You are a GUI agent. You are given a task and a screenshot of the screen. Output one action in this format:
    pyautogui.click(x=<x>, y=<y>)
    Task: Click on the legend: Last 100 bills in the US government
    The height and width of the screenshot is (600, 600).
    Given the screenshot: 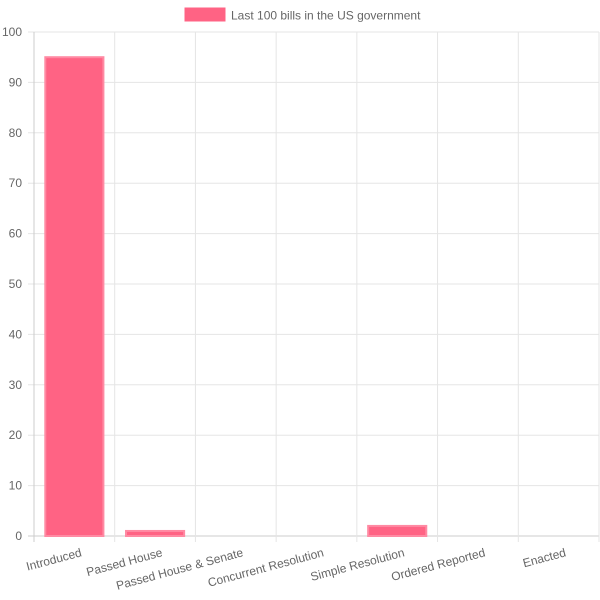 What is the action you would take?
    pyautogui.click(x=302, y=15)
    